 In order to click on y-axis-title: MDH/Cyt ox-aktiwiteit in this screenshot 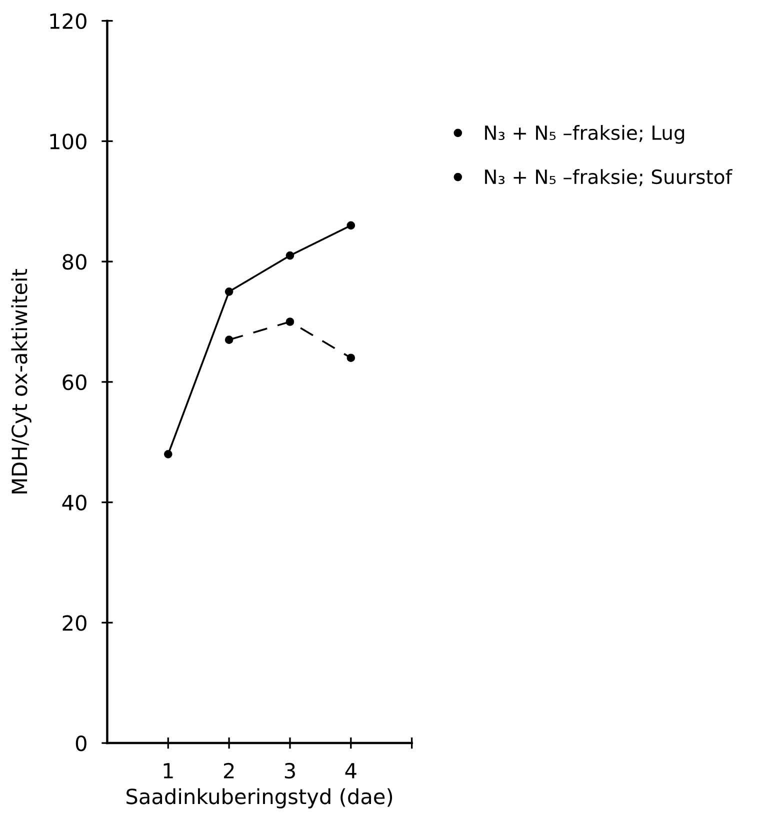, I will do `click(21, 381)`.